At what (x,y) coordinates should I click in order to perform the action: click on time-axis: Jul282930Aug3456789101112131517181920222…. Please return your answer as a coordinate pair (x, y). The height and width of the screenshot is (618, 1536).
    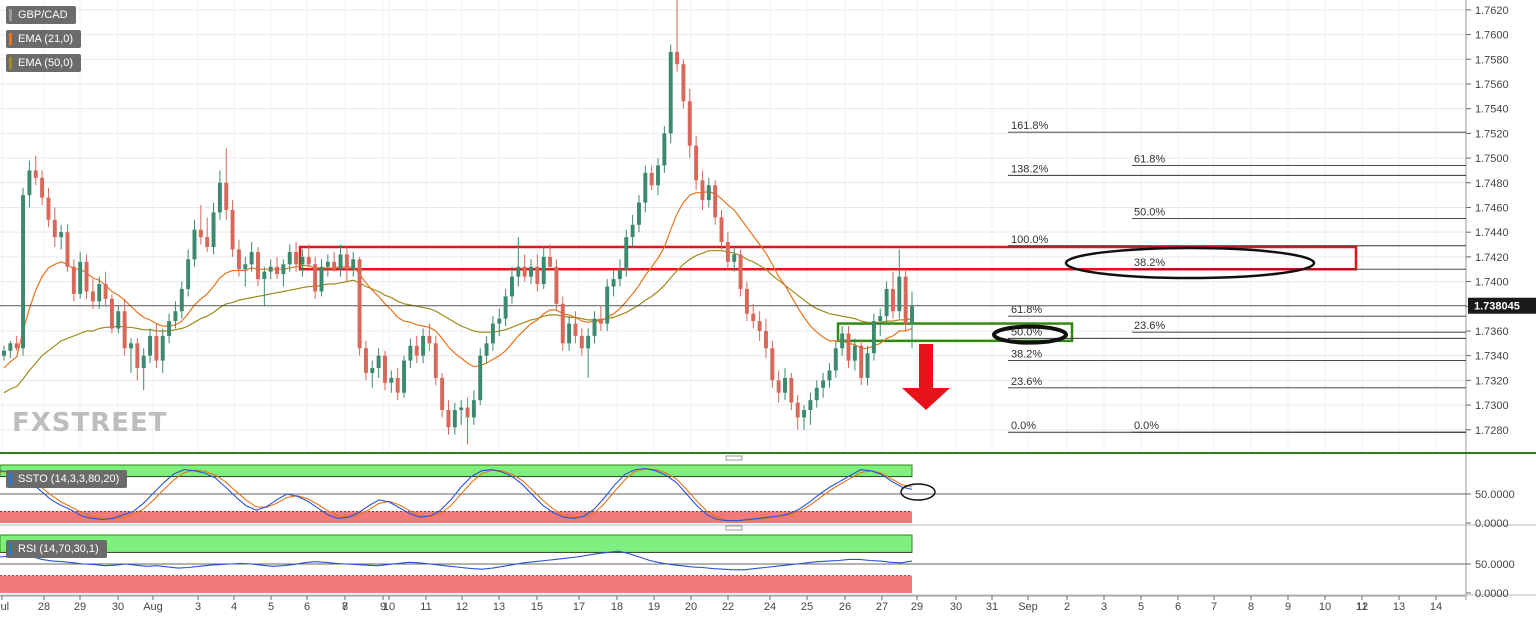
    Looking at the image, I should click on (733, 604).